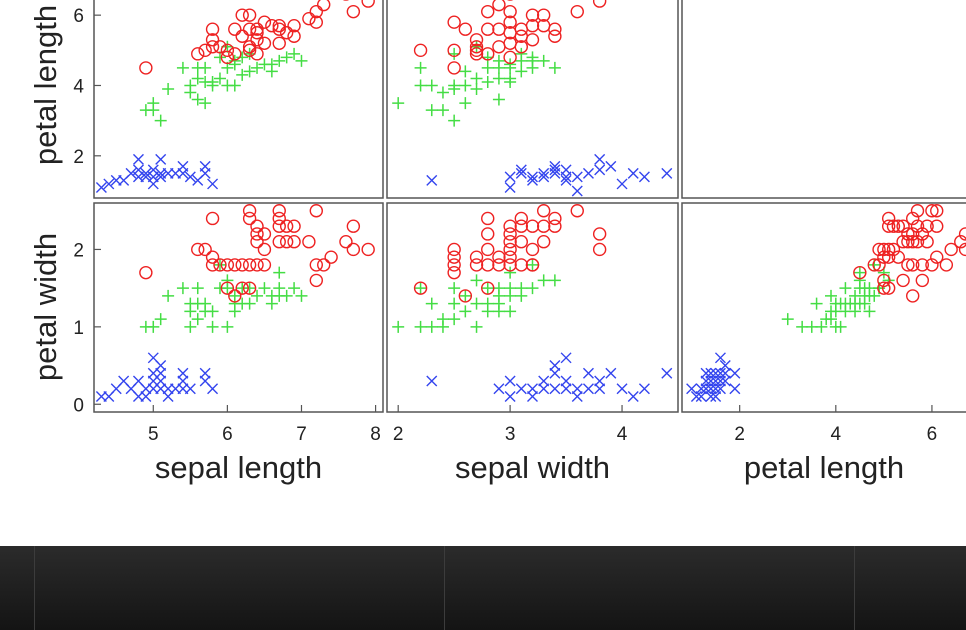 Image resolution: width=966 pixels, height=630 pixels. I want to click on toolbar-segment, so click(17, 588).